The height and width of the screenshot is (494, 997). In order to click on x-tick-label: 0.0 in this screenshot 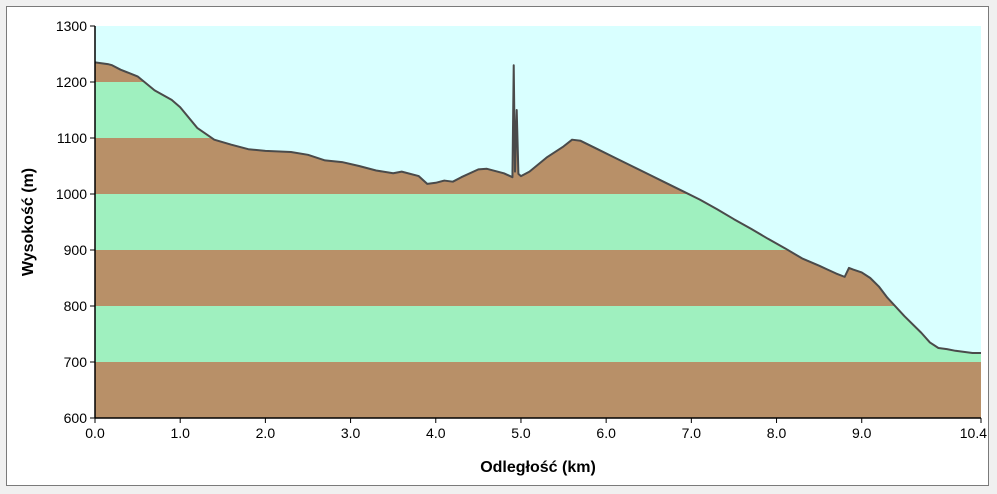, I will do `click(95, 433)`.